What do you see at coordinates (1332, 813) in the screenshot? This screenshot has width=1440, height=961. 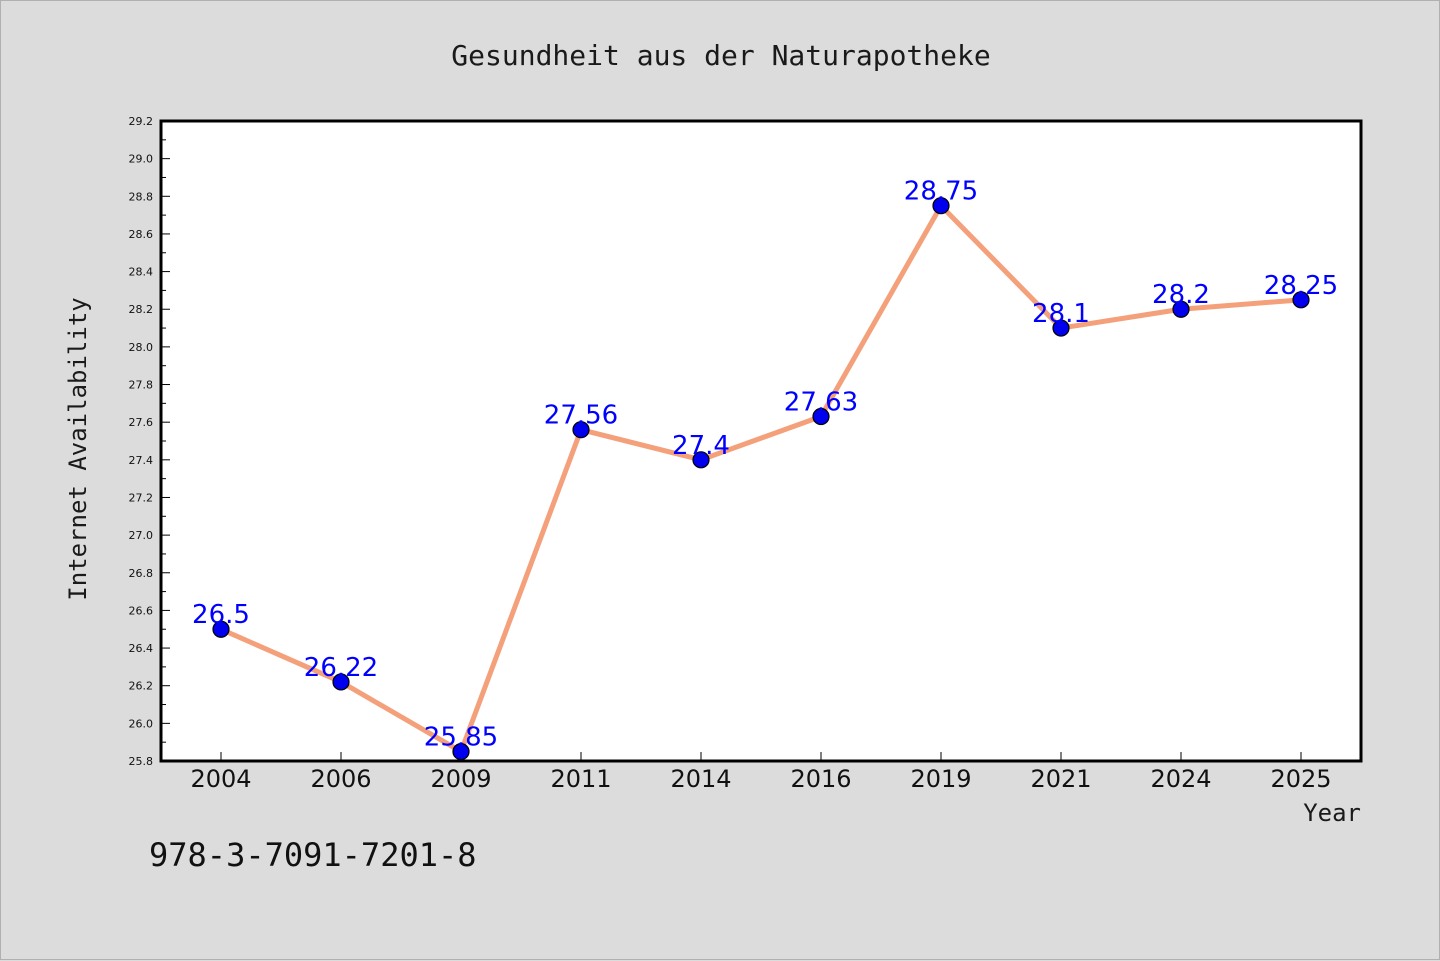 I see `x-axis-title: Year` at bounding box center [1332, 813].